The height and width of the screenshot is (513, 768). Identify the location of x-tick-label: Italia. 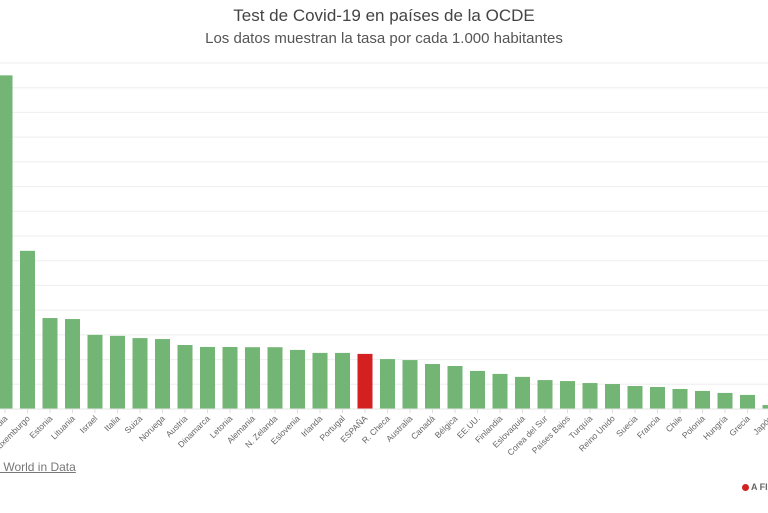
(112, 423).